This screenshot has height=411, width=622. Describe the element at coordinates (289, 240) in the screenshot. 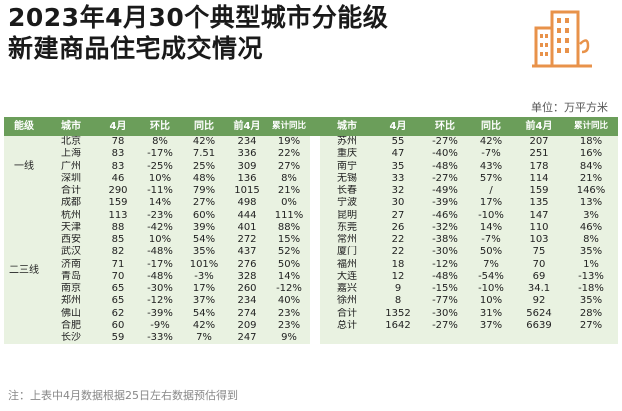

I see `left-cum-yoy-cell: 15%` at that location.